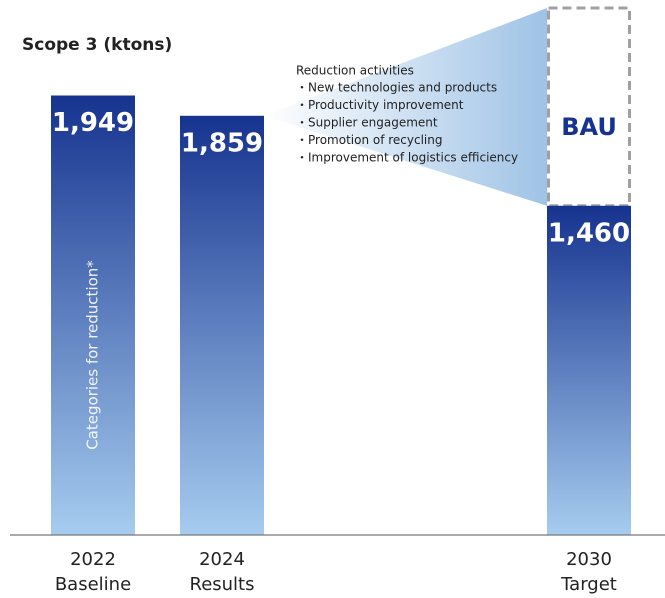 The image size is (665, 598). Describe the element at coordinates (93, 559) in the screenshot. I see `x-tick-label: 2022` at that location.